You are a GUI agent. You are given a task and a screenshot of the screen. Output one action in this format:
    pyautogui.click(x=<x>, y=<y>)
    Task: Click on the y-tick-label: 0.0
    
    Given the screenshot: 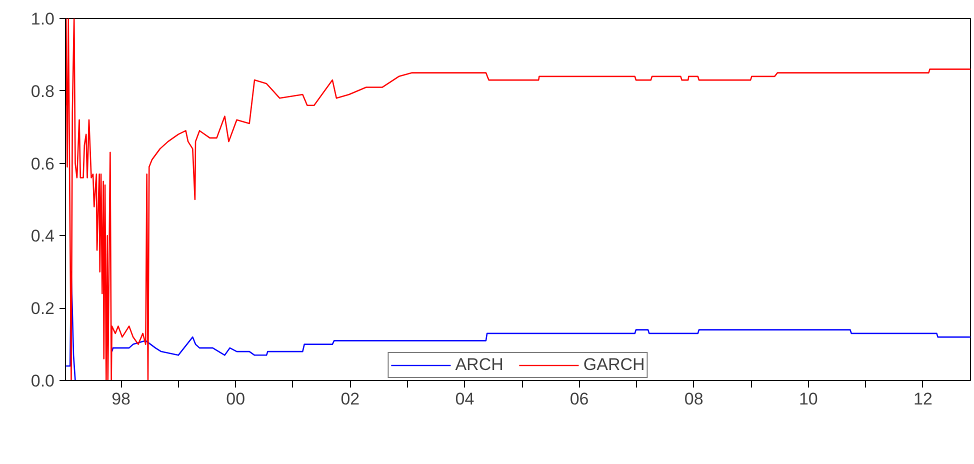 What is the action you would take?
    pyautogui.click(x=42, y=381)
    